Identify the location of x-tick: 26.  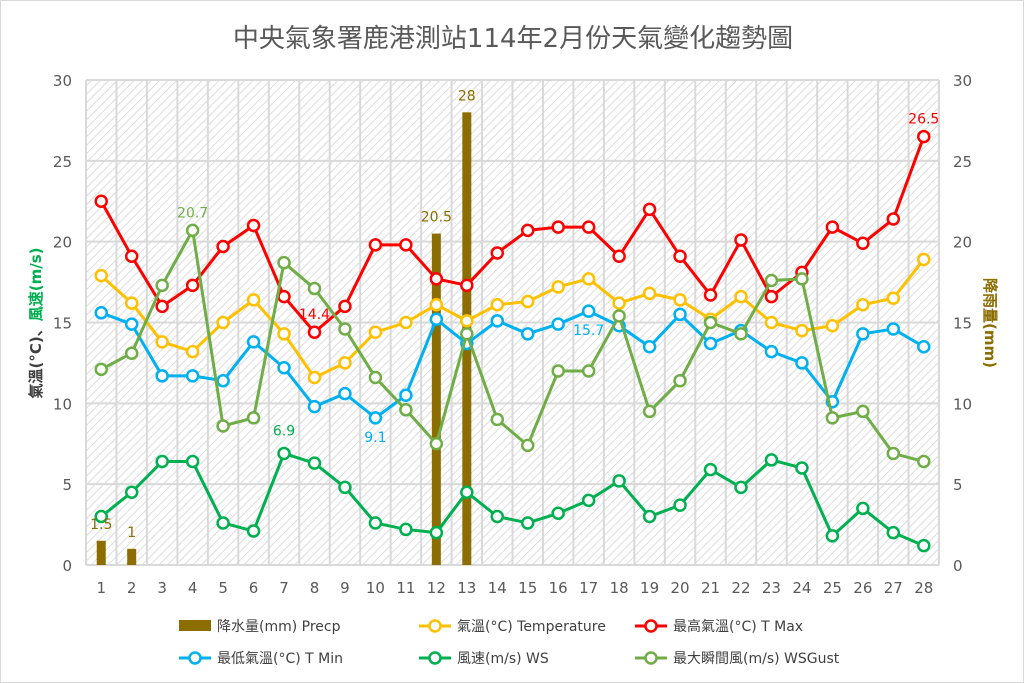
(862, 588).